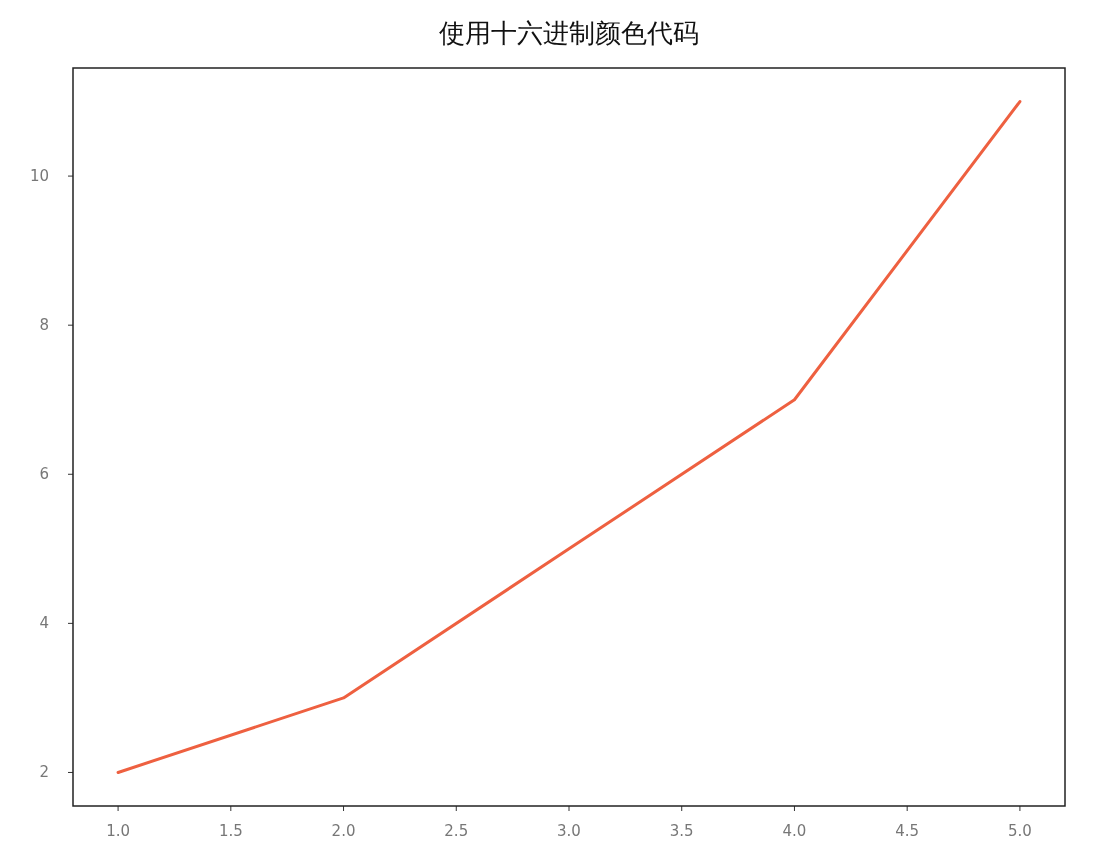 The image size is (1108, 862). Describe the element at coordinates (907, 831) in the screenshot. I see `x-tick-label: 4.5` at that location.